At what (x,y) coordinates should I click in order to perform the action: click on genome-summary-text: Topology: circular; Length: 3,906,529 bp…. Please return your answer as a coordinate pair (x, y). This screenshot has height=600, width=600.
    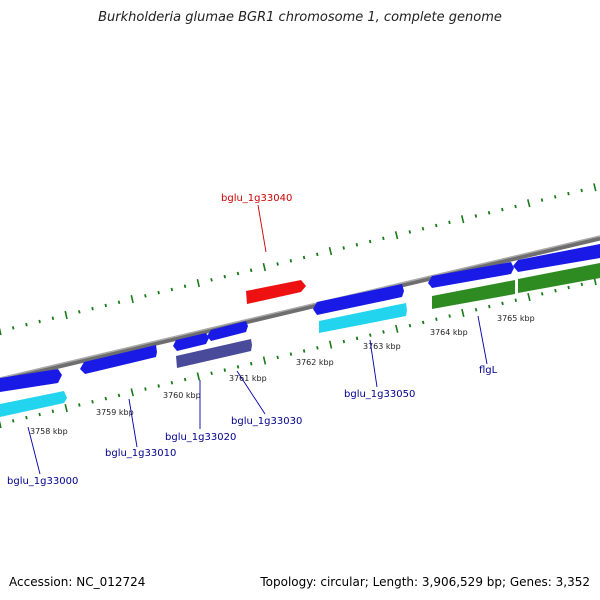
    Looking at the image, I should click on (425, 582).